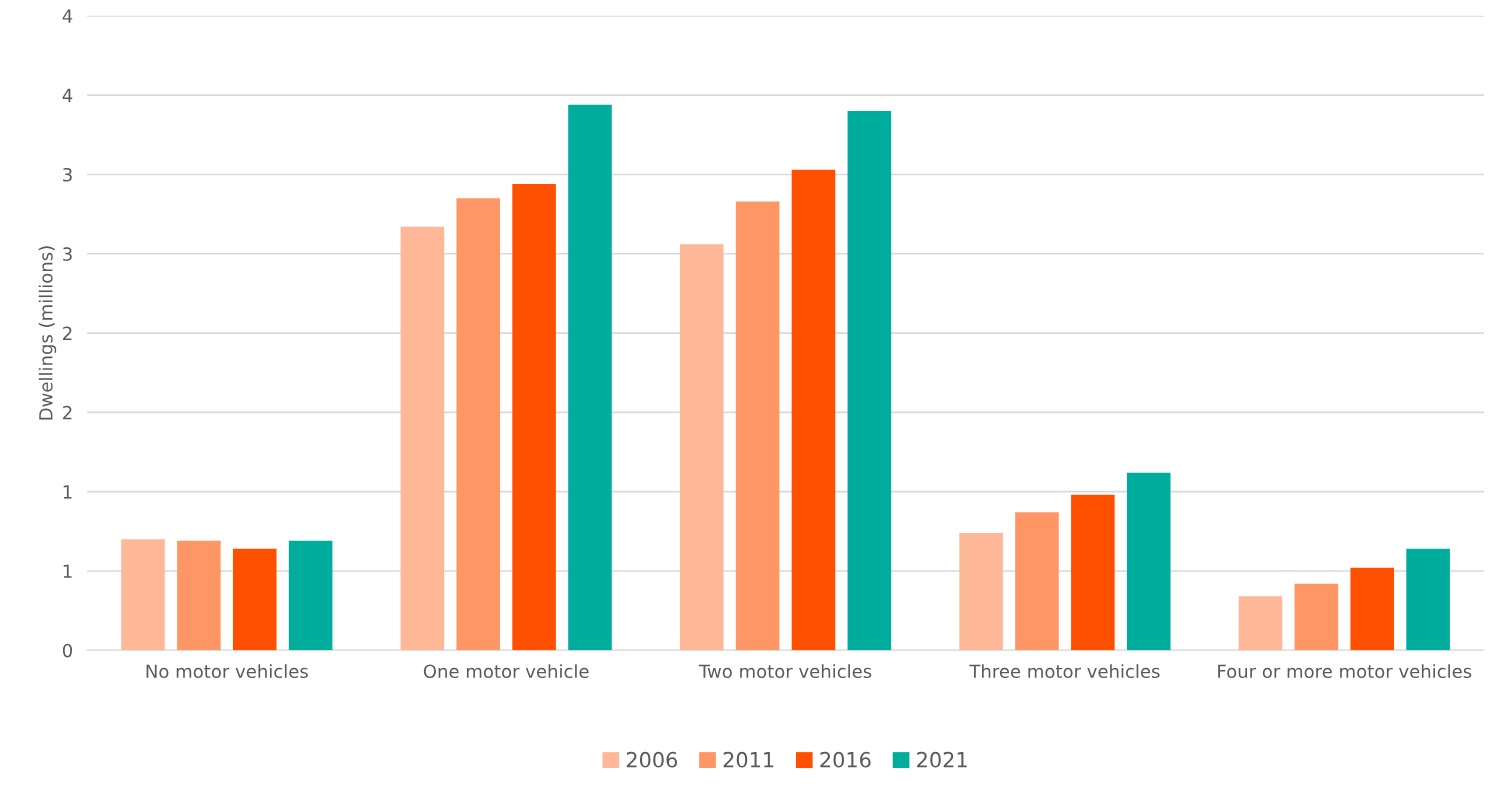 The height and width of the screenshot is (793, 1502). What do you see at coordinates (748, 759) in the screenshot?
I see `legend-label: 2011` at bounding box center [748, 759].